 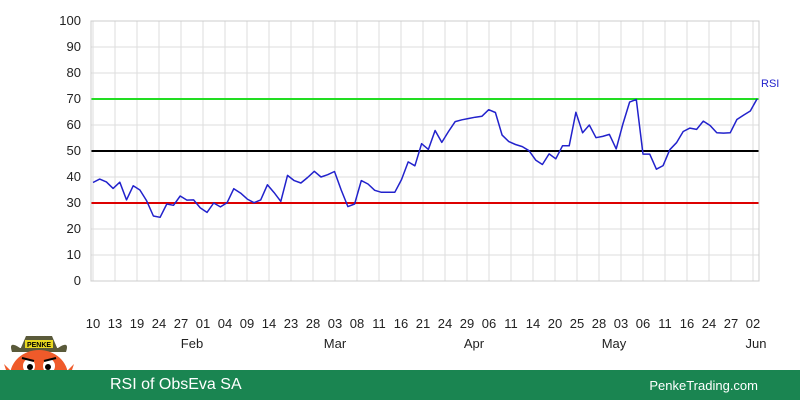 I want to click on y-tick-label: 90, so click(x=74, y=46).